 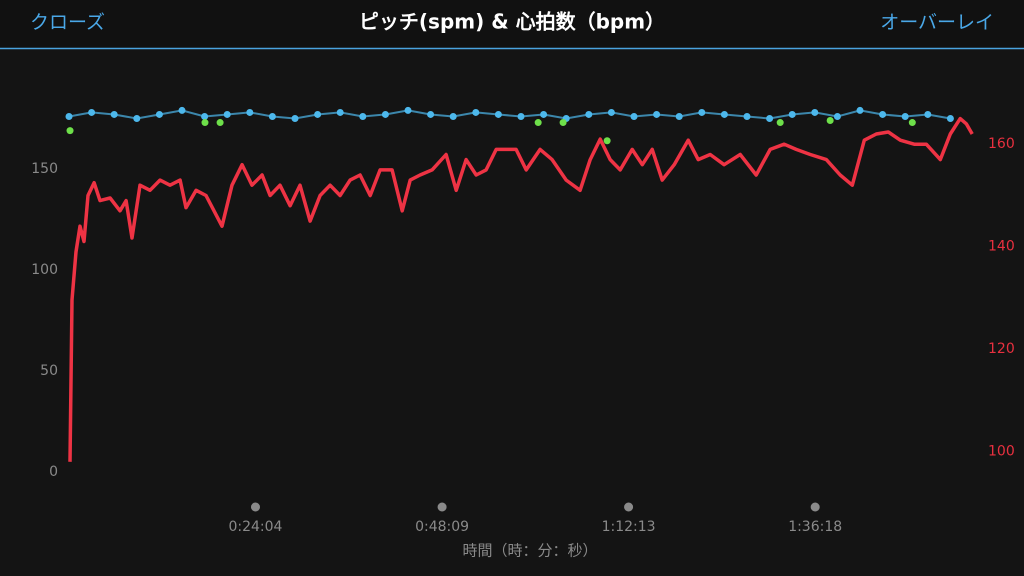 I want to click on y-tick-label: 150, so click(x=44, y=169).